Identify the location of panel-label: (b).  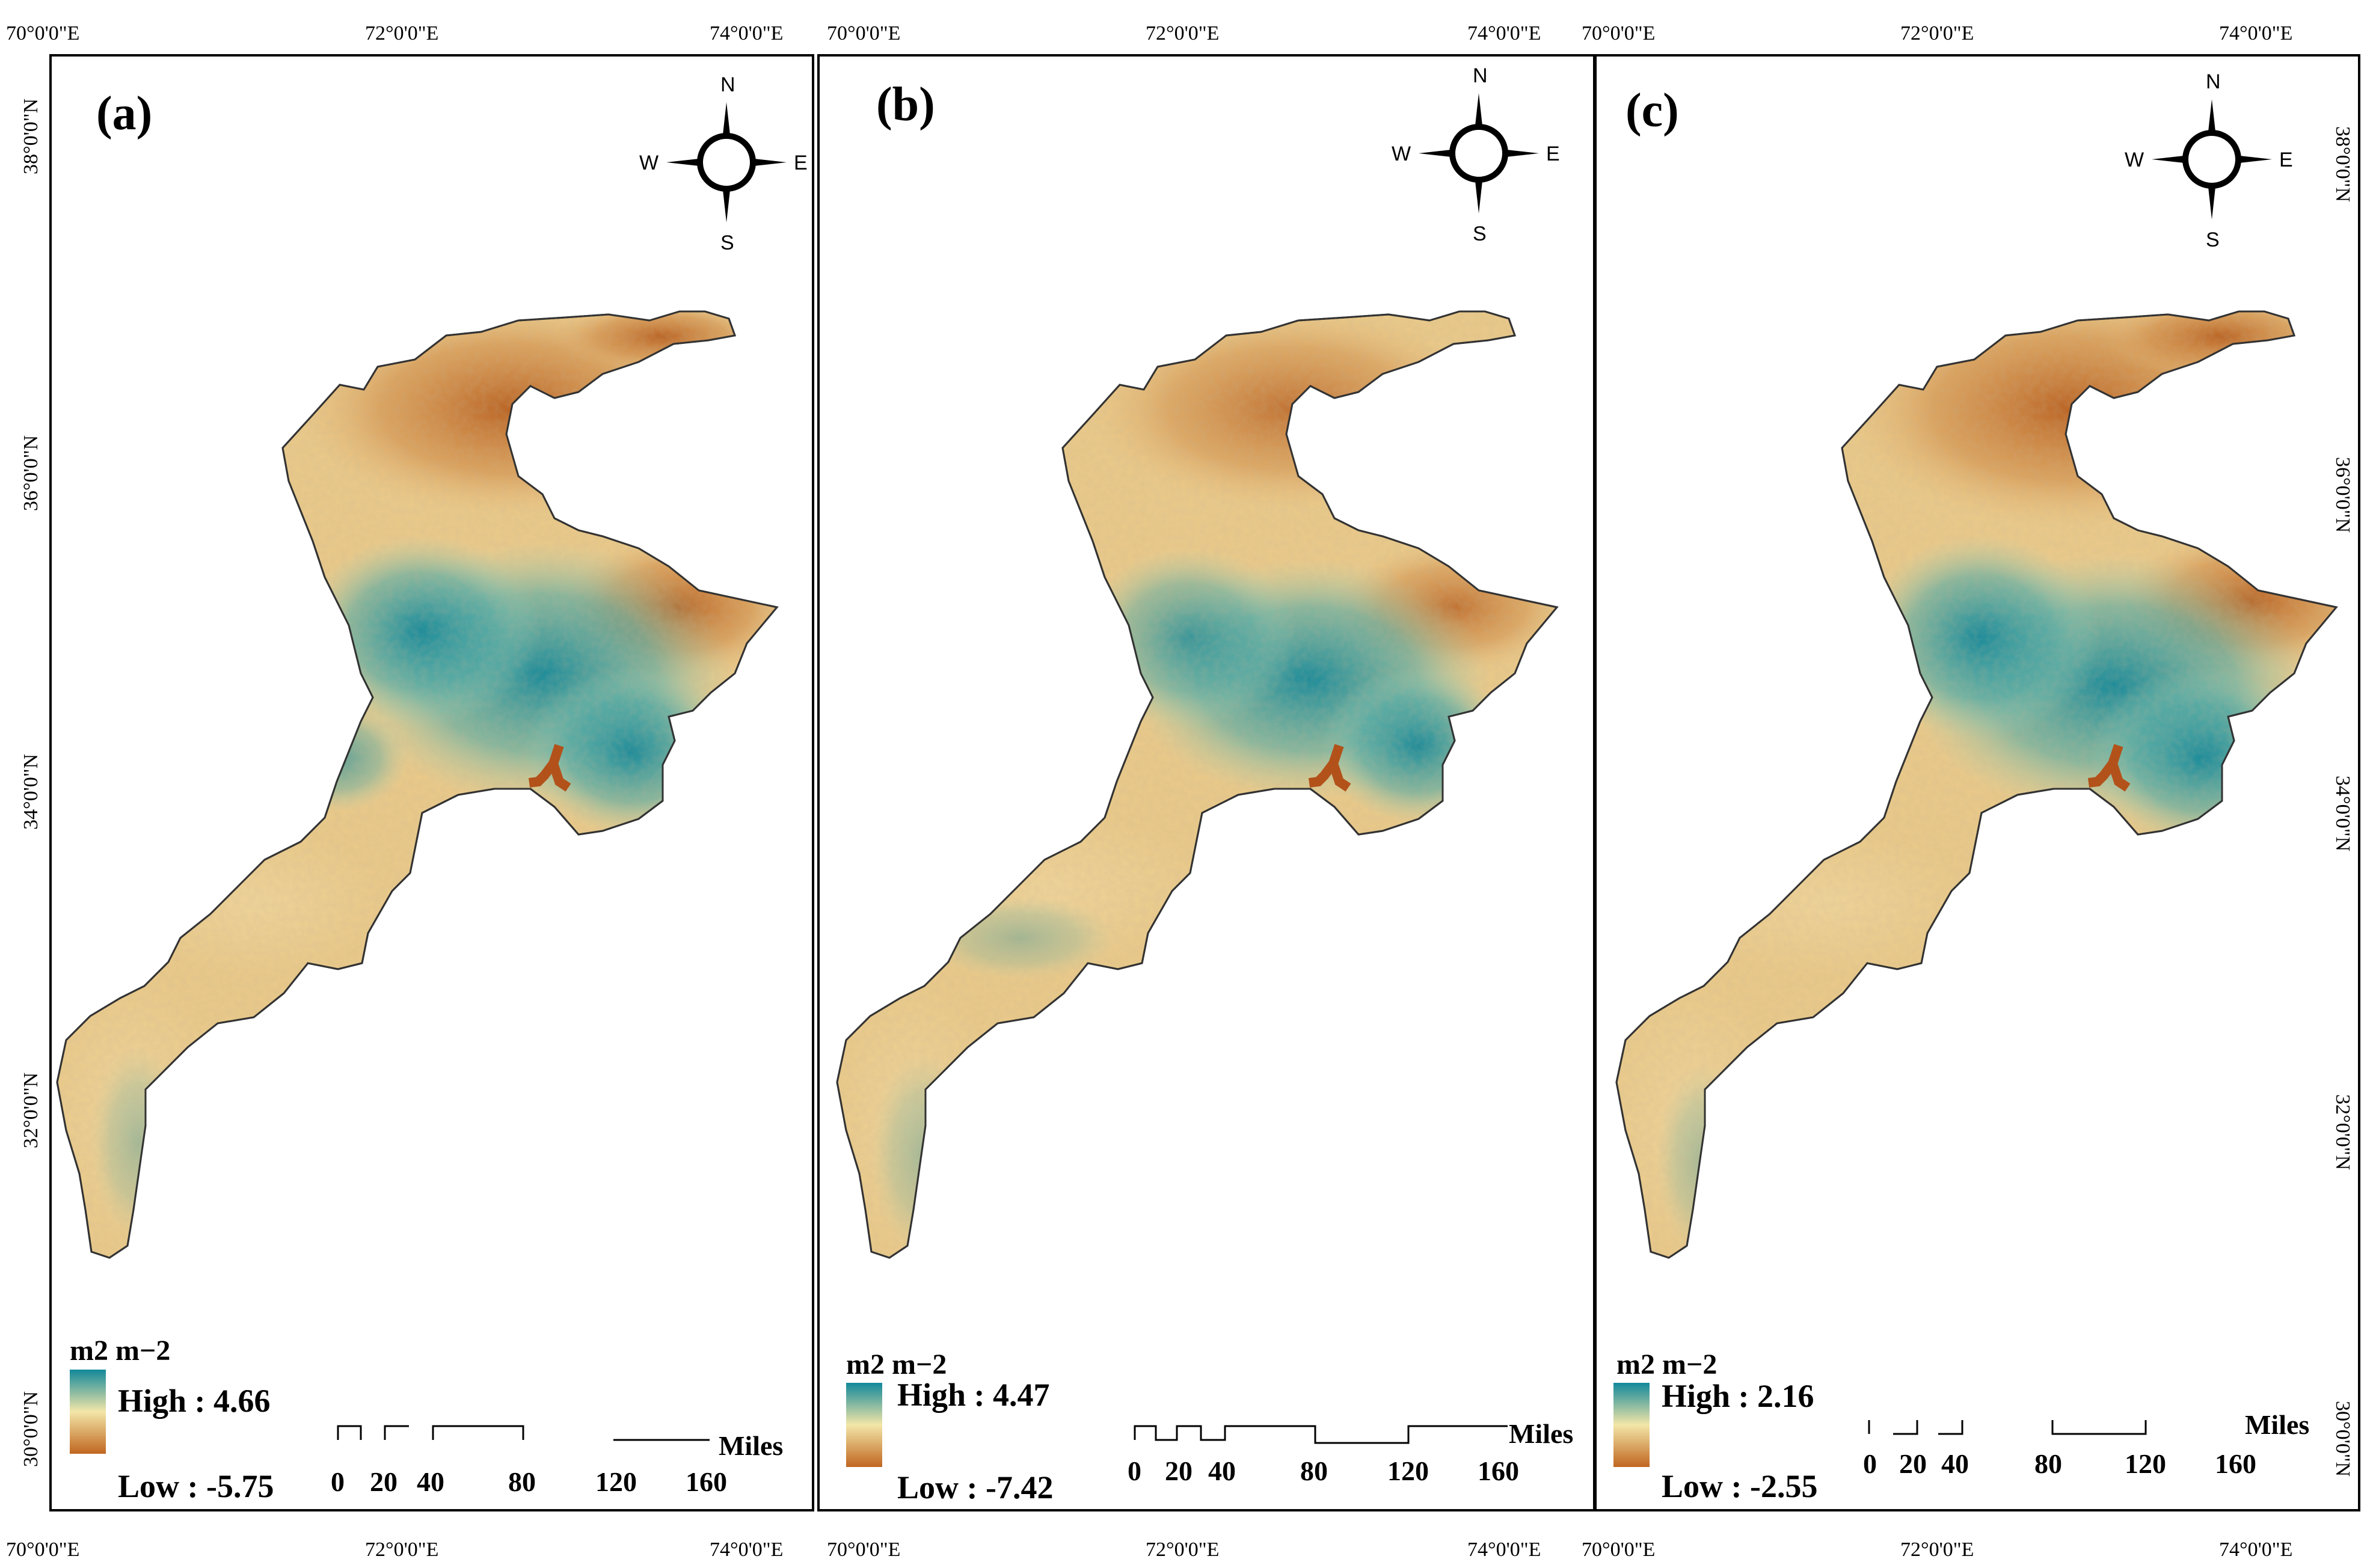
(905, 104).